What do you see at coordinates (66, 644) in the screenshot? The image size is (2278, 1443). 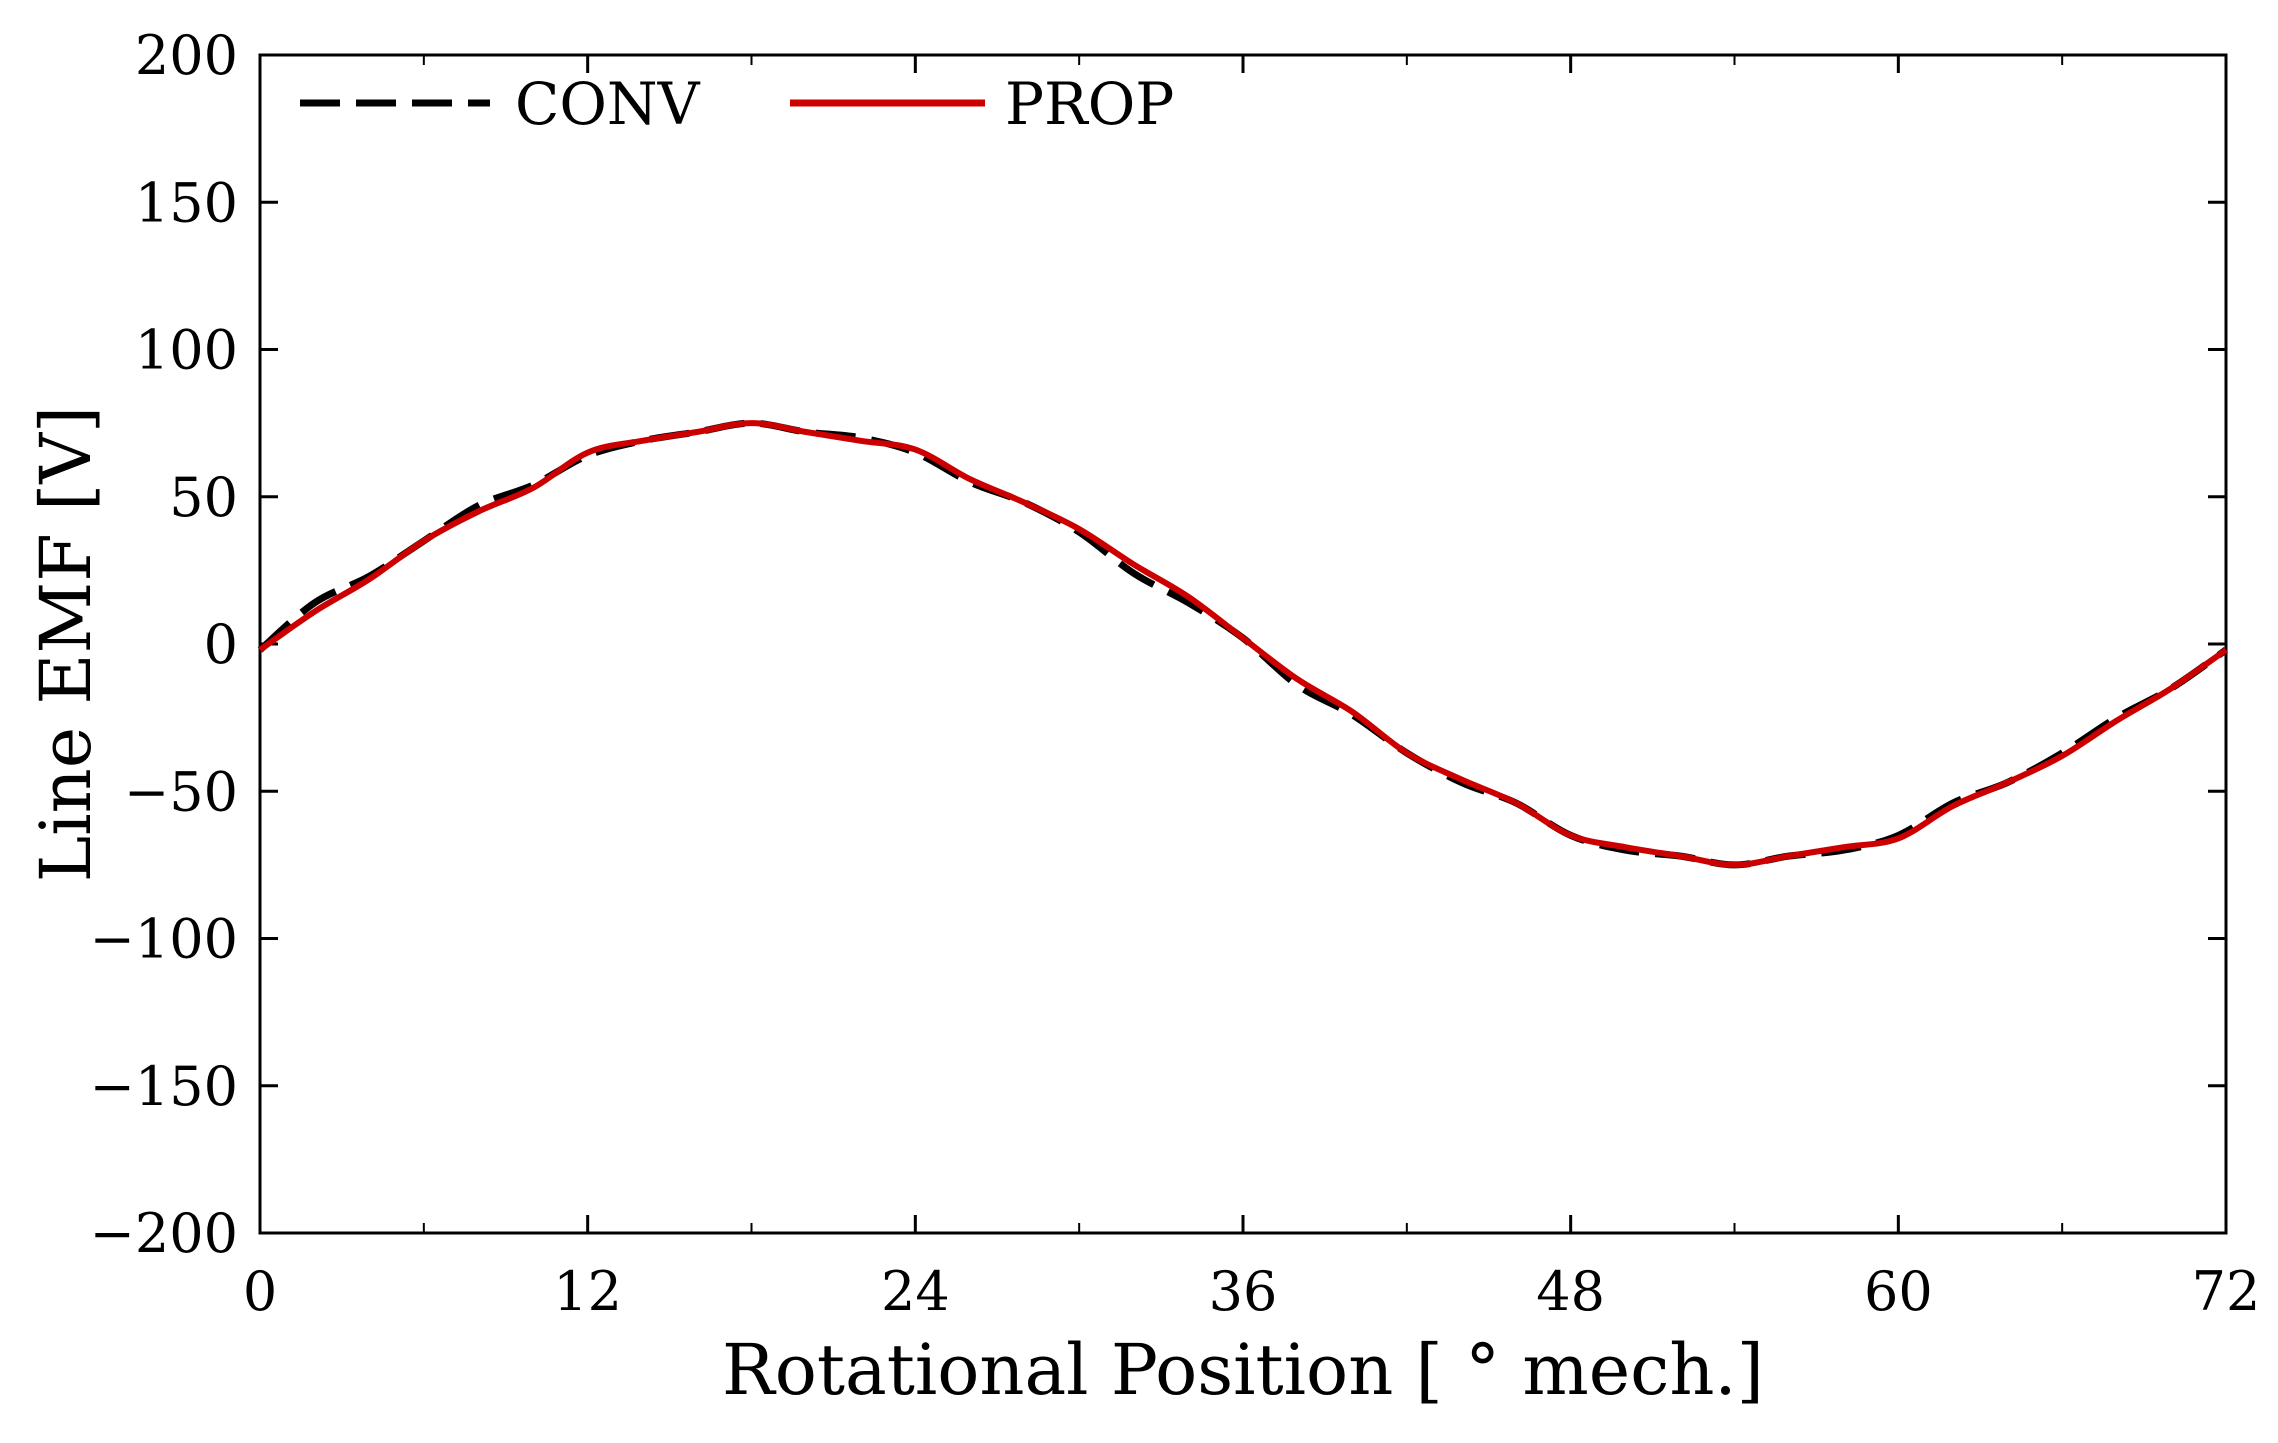 I see `y-axis-title: Line EMF [V]` at bounding box center [66, 644].